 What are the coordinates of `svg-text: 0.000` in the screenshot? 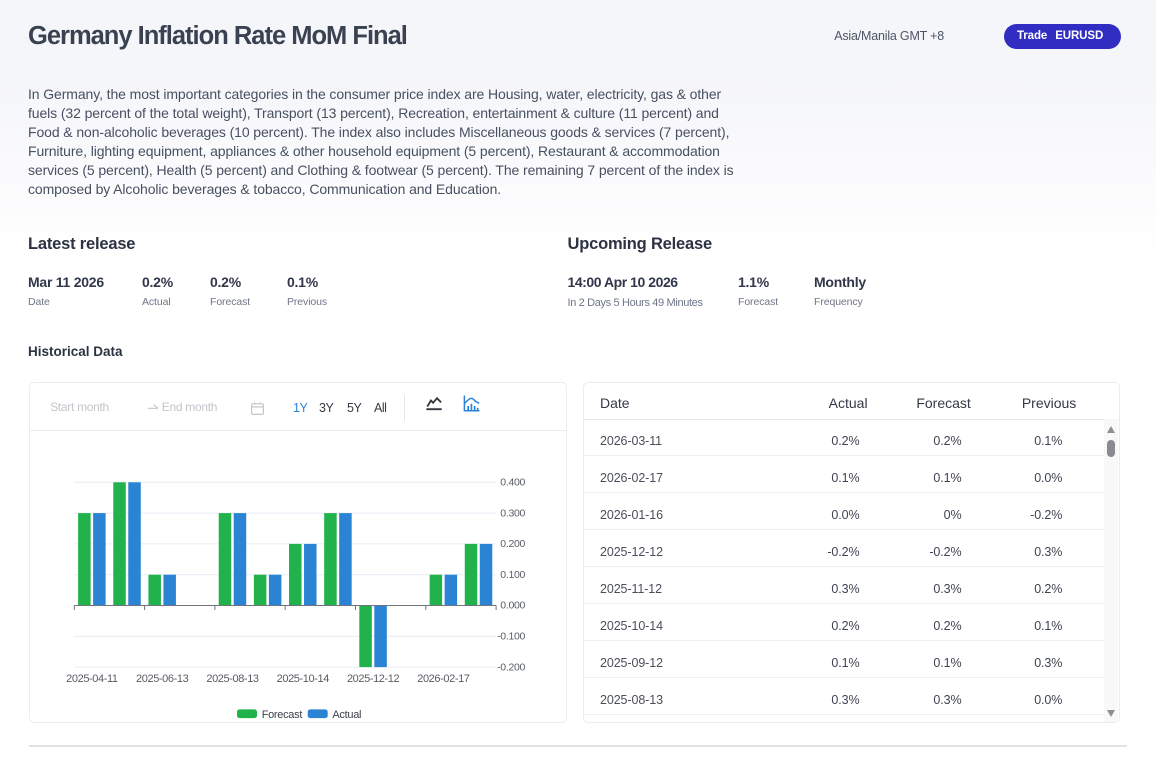 It's located at (512, 606).